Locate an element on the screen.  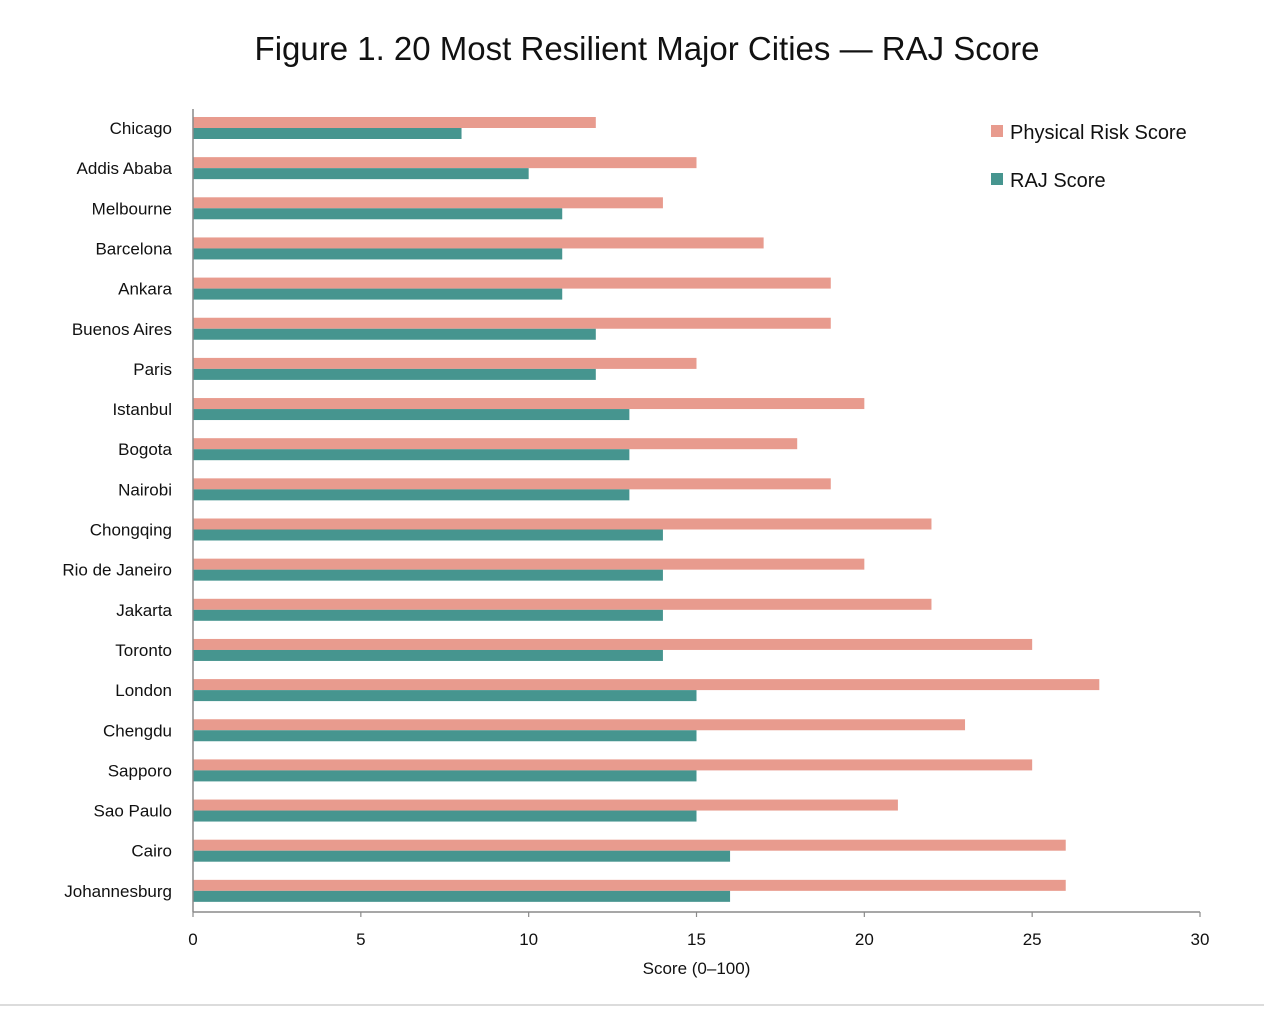
bar-raj-chicago is located at coordinates (327, 133).